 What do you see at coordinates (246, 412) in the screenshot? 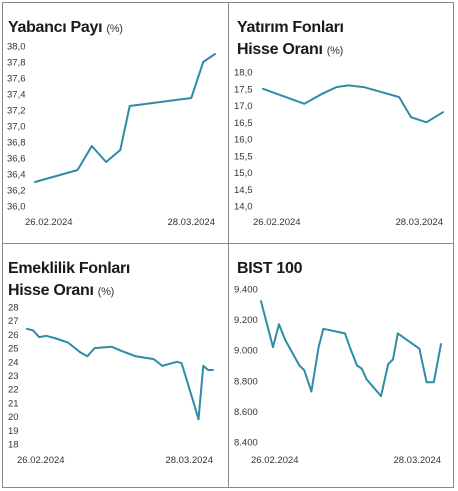
I see `y-tick-label: 8.600` at bounding box center [246, 412].